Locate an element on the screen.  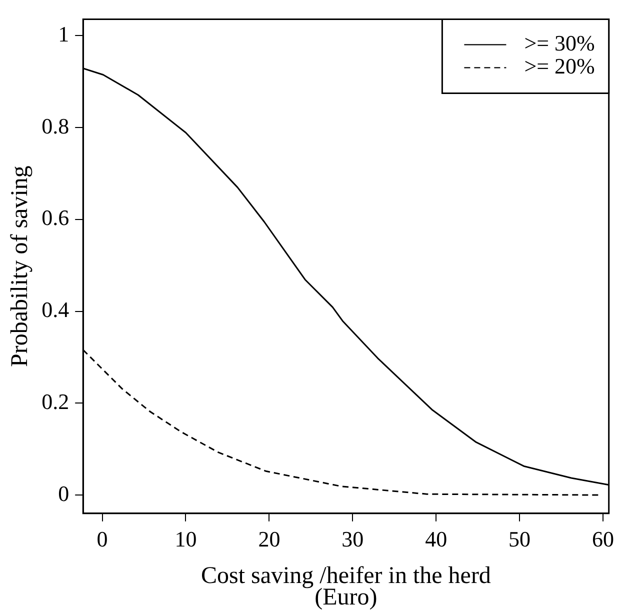
x-tick-label: 50 is located at coordinates (519, 539).